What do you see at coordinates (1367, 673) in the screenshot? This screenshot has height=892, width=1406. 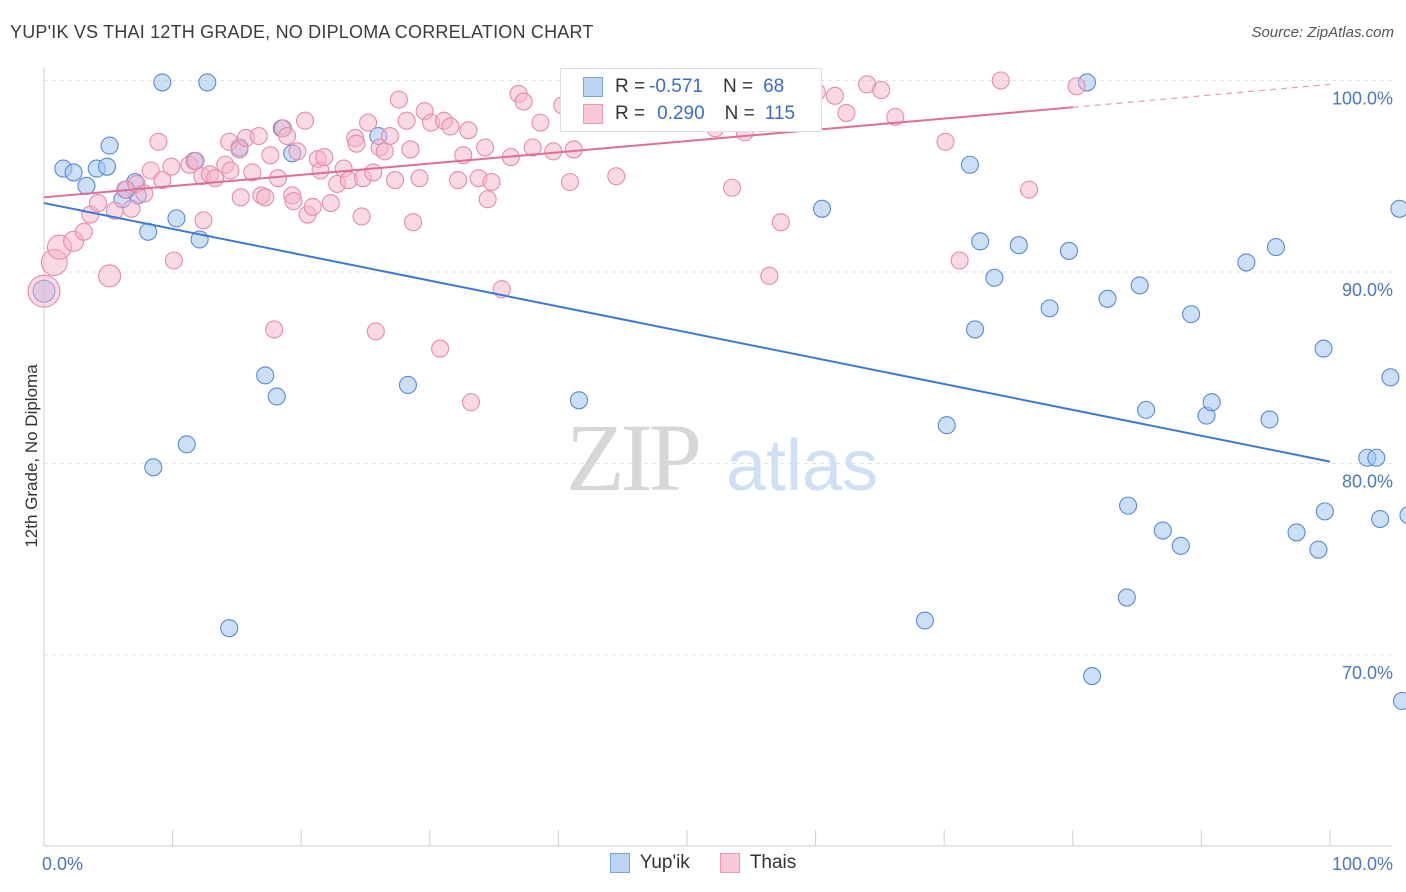 I see `y-tick-label: 70.0%` at bounding box center [1367, 673].